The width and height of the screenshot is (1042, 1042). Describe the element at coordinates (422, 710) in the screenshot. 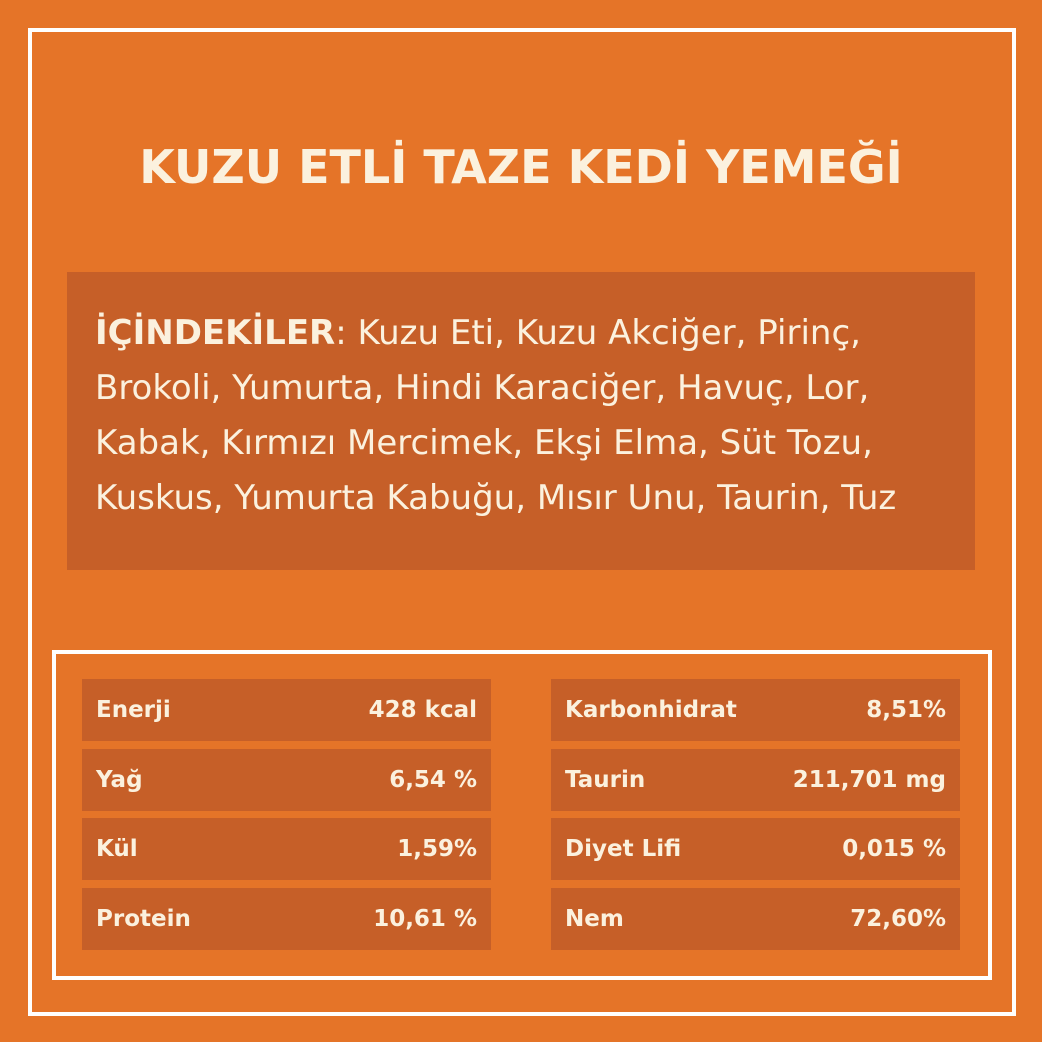

I see `nutrient-value: 428 kcal` at that location.